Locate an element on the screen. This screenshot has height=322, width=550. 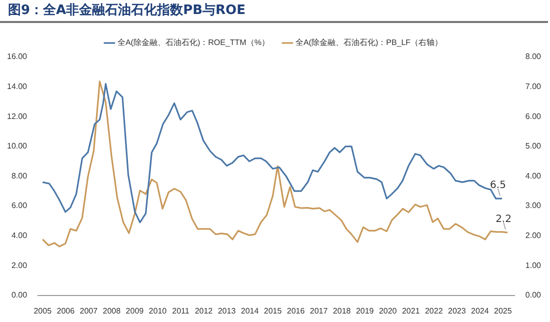
y2-tick-label: 6.00 is located at coordinates (533, 116).